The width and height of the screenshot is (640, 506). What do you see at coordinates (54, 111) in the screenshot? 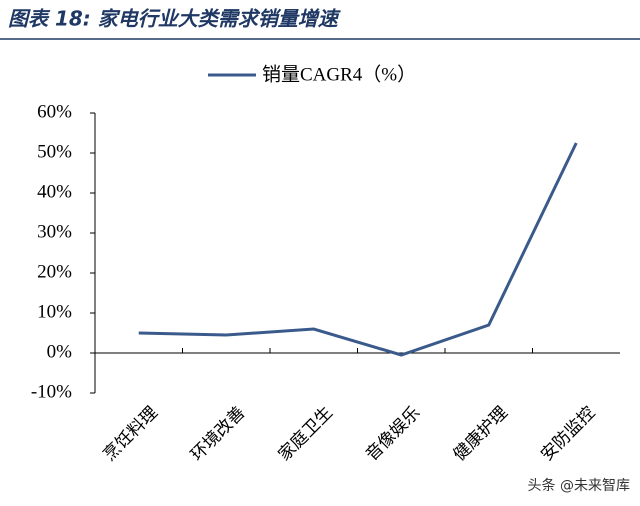
I see `y-tick-label: 60%` at bounding box center [54, 111].